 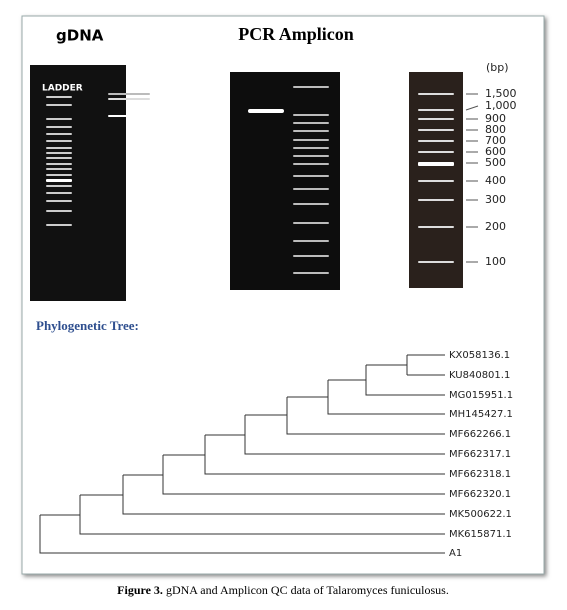 What do you see at coordinates (472, 108) in the screenshot?
I see `ladder-tick` at bounding box center [472, 108].